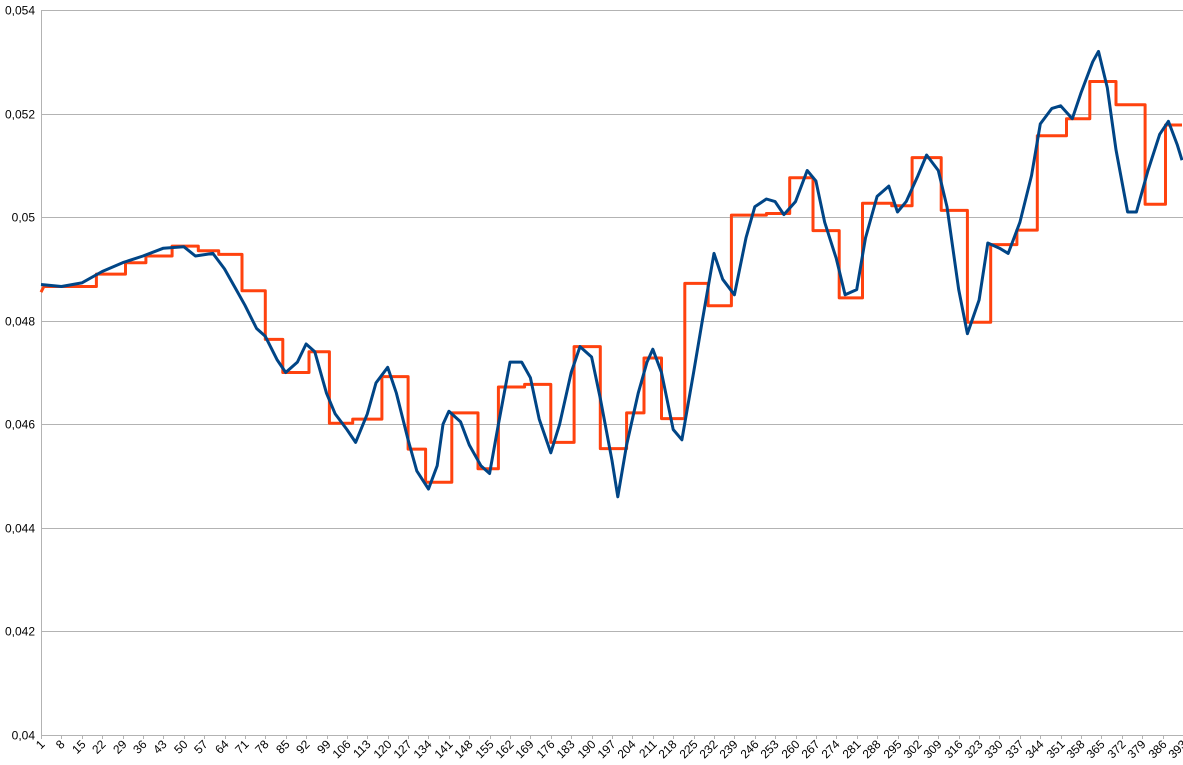 This screenshot has height=765, width=1183. Describe the element at coordinates (933, 749) in the screenshot. I see `x-tick-label: 309` at that location.